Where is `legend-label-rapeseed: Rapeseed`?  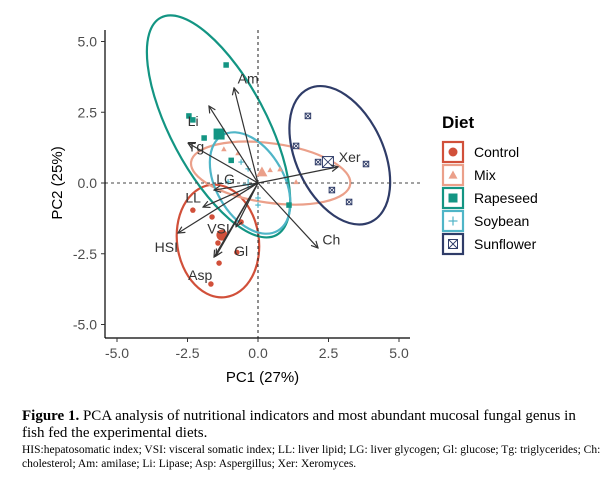 legend-label-rapeseed: Rapeseed is located at coordinates (506, 198).